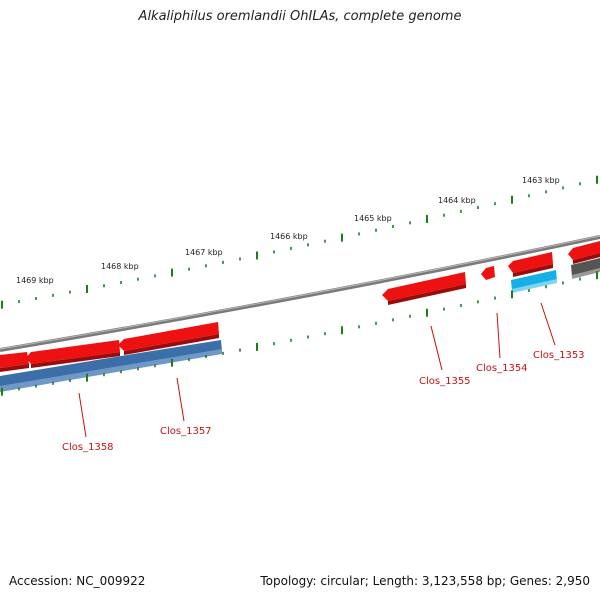 The width and height of the screenshot is (600, 600). I want to click on gene-label-clos-1354: Clos_1354, so click(502, 368).